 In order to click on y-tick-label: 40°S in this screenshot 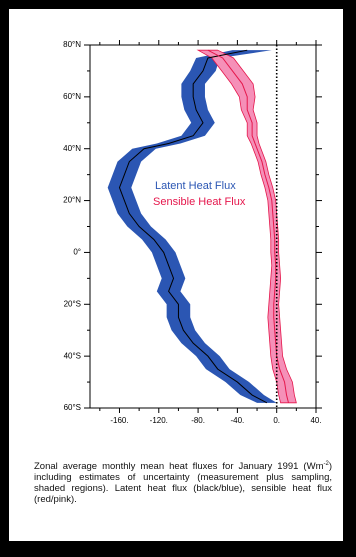, I will do `click(72, 355)`.